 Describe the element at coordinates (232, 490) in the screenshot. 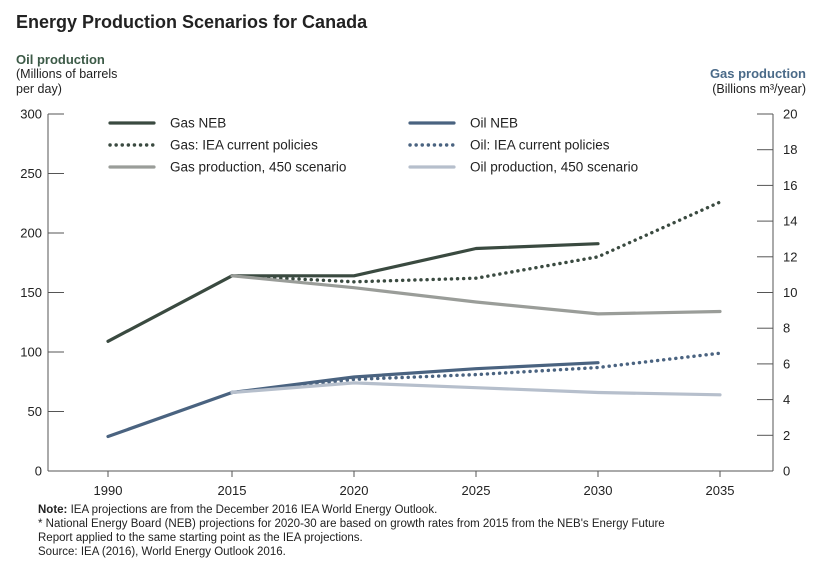

I see `x-tick-label: 2015` at that location.